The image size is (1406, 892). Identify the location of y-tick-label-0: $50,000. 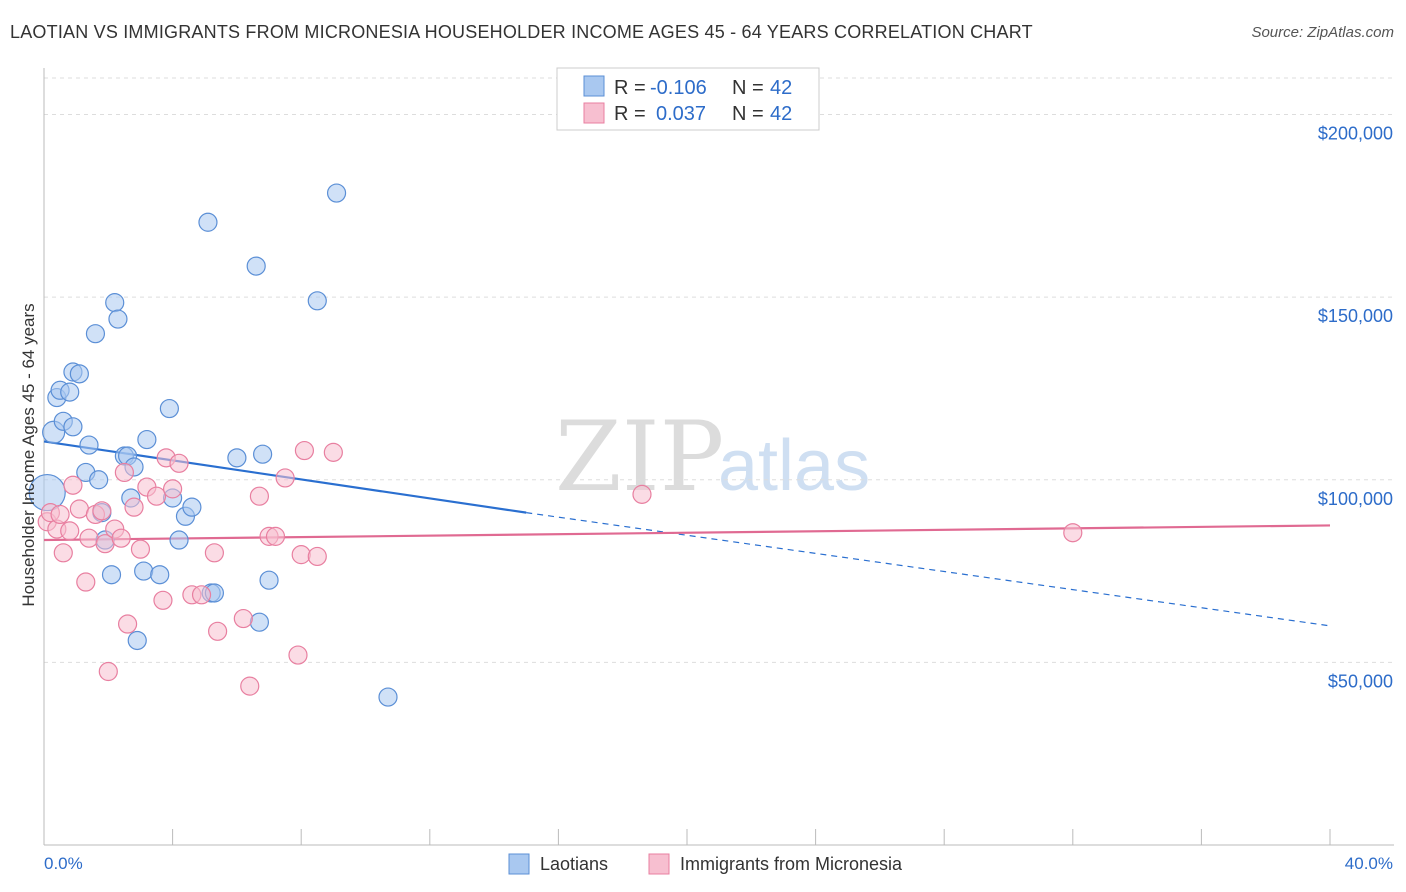
(1360, 681).